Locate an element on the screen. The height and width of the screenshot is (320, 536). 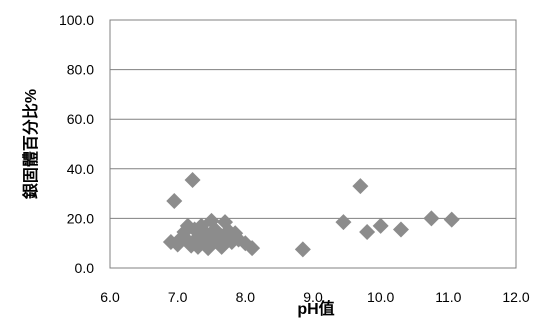
x-tick-labels: 6.0 7.0 8.0 9.0 10.0 11.0 12.0 is located at coordinates (315, 297).